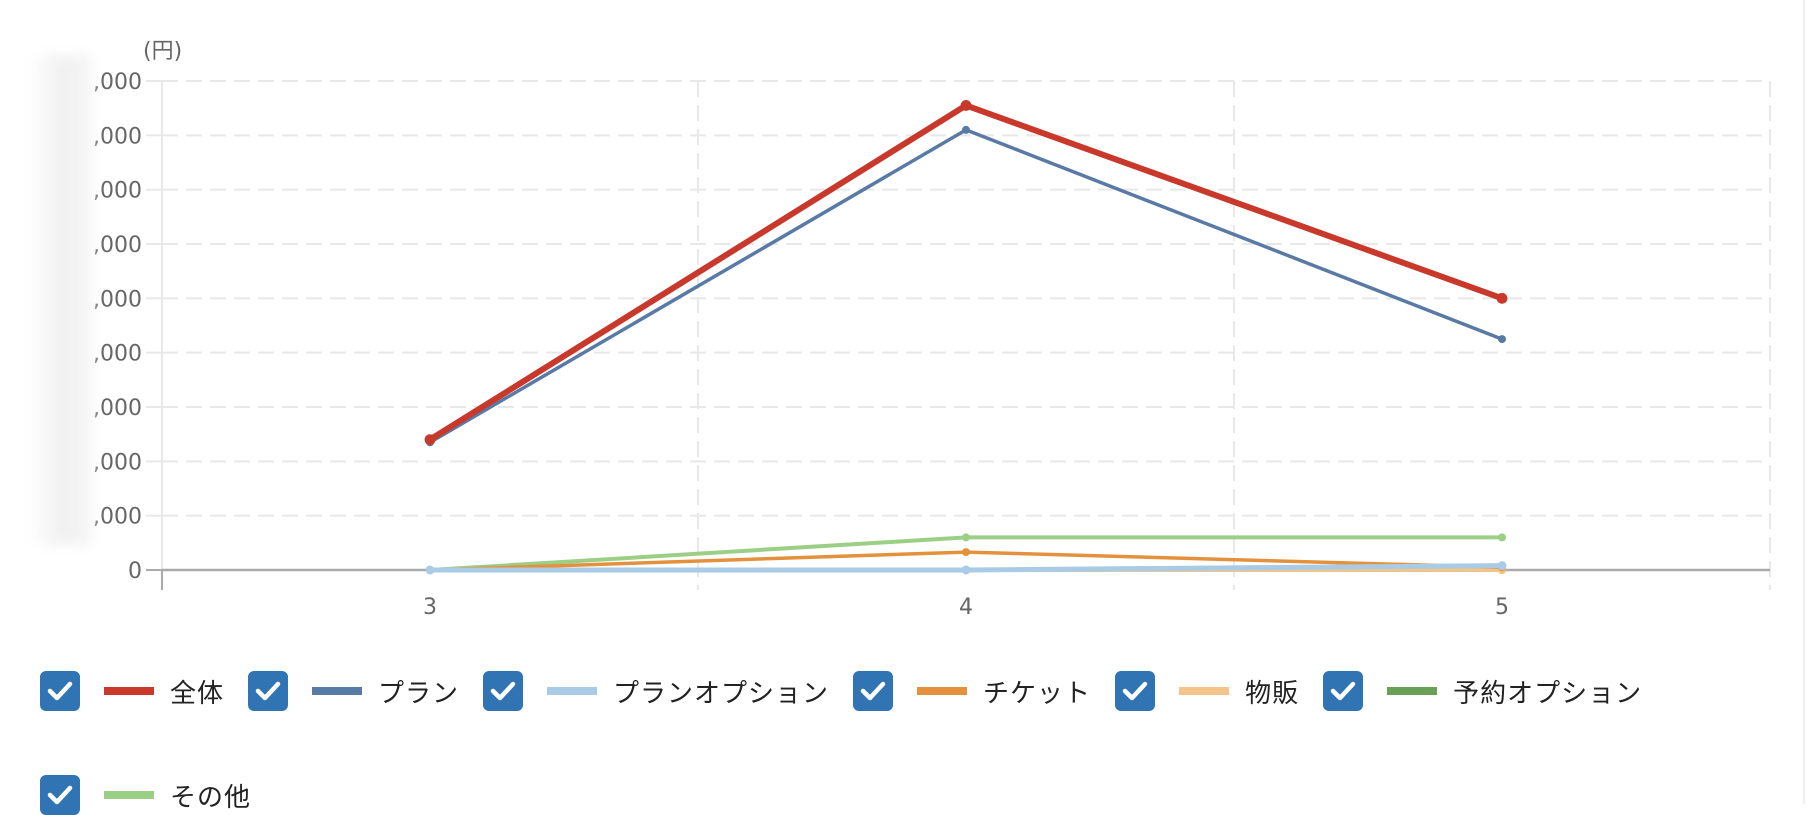  What do you see at coordinates (60, 300) in the screenshot?
I see `redacted-tick-prefix` at bounding box center [60, 300].